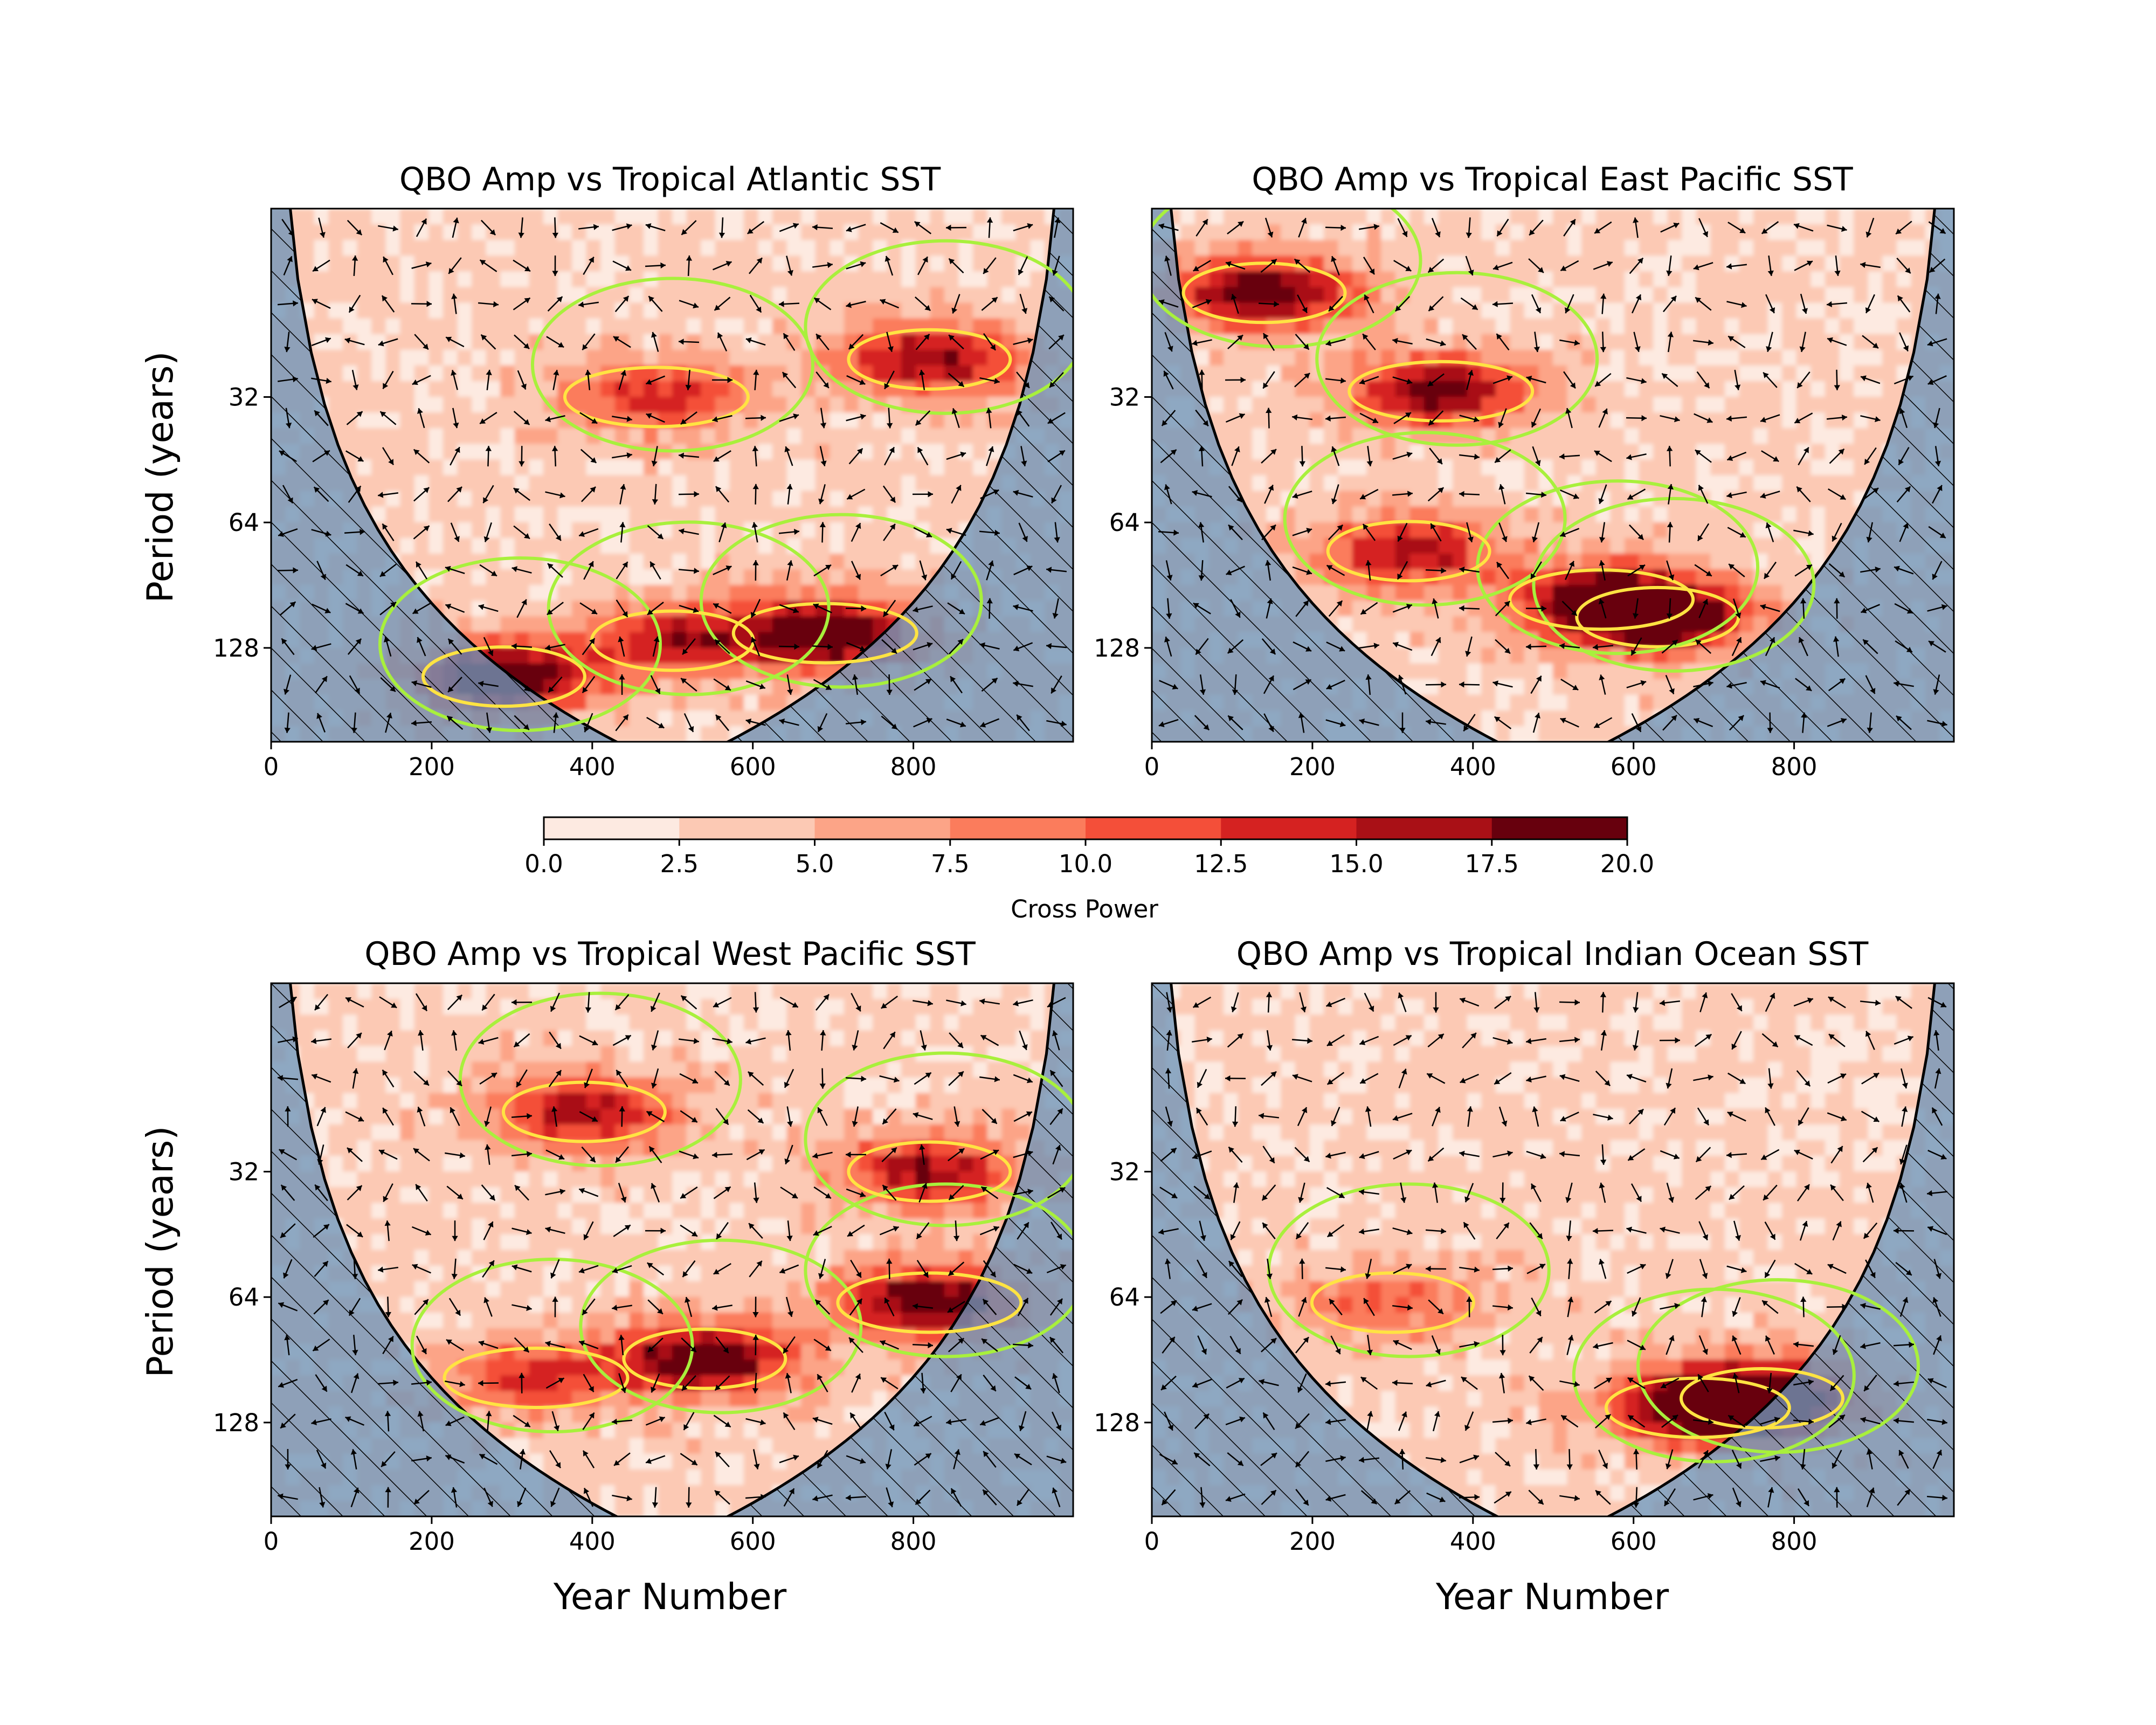  What do you see at coordinates (543, 864) in the screenshot?
I see `colorbar-tick-label: 0.0` at bounding box center [543, 864].